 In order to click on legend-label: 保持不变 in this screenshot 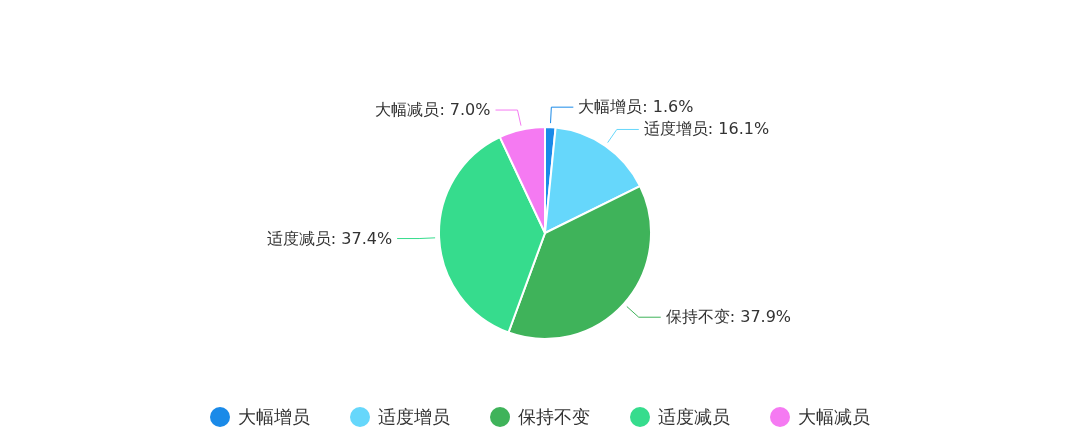, I will do `click(554, 417)`.